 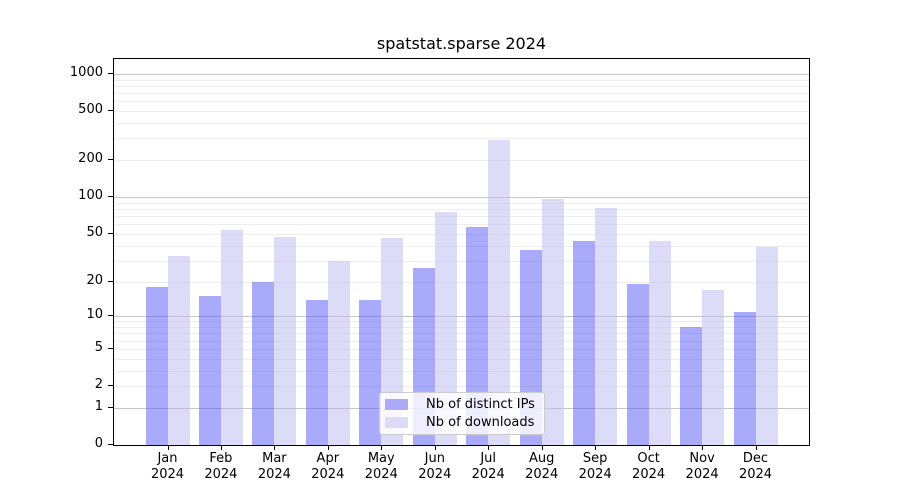 I want to click on x-tick-label: Jun 2024, so click(x=435, y=466).